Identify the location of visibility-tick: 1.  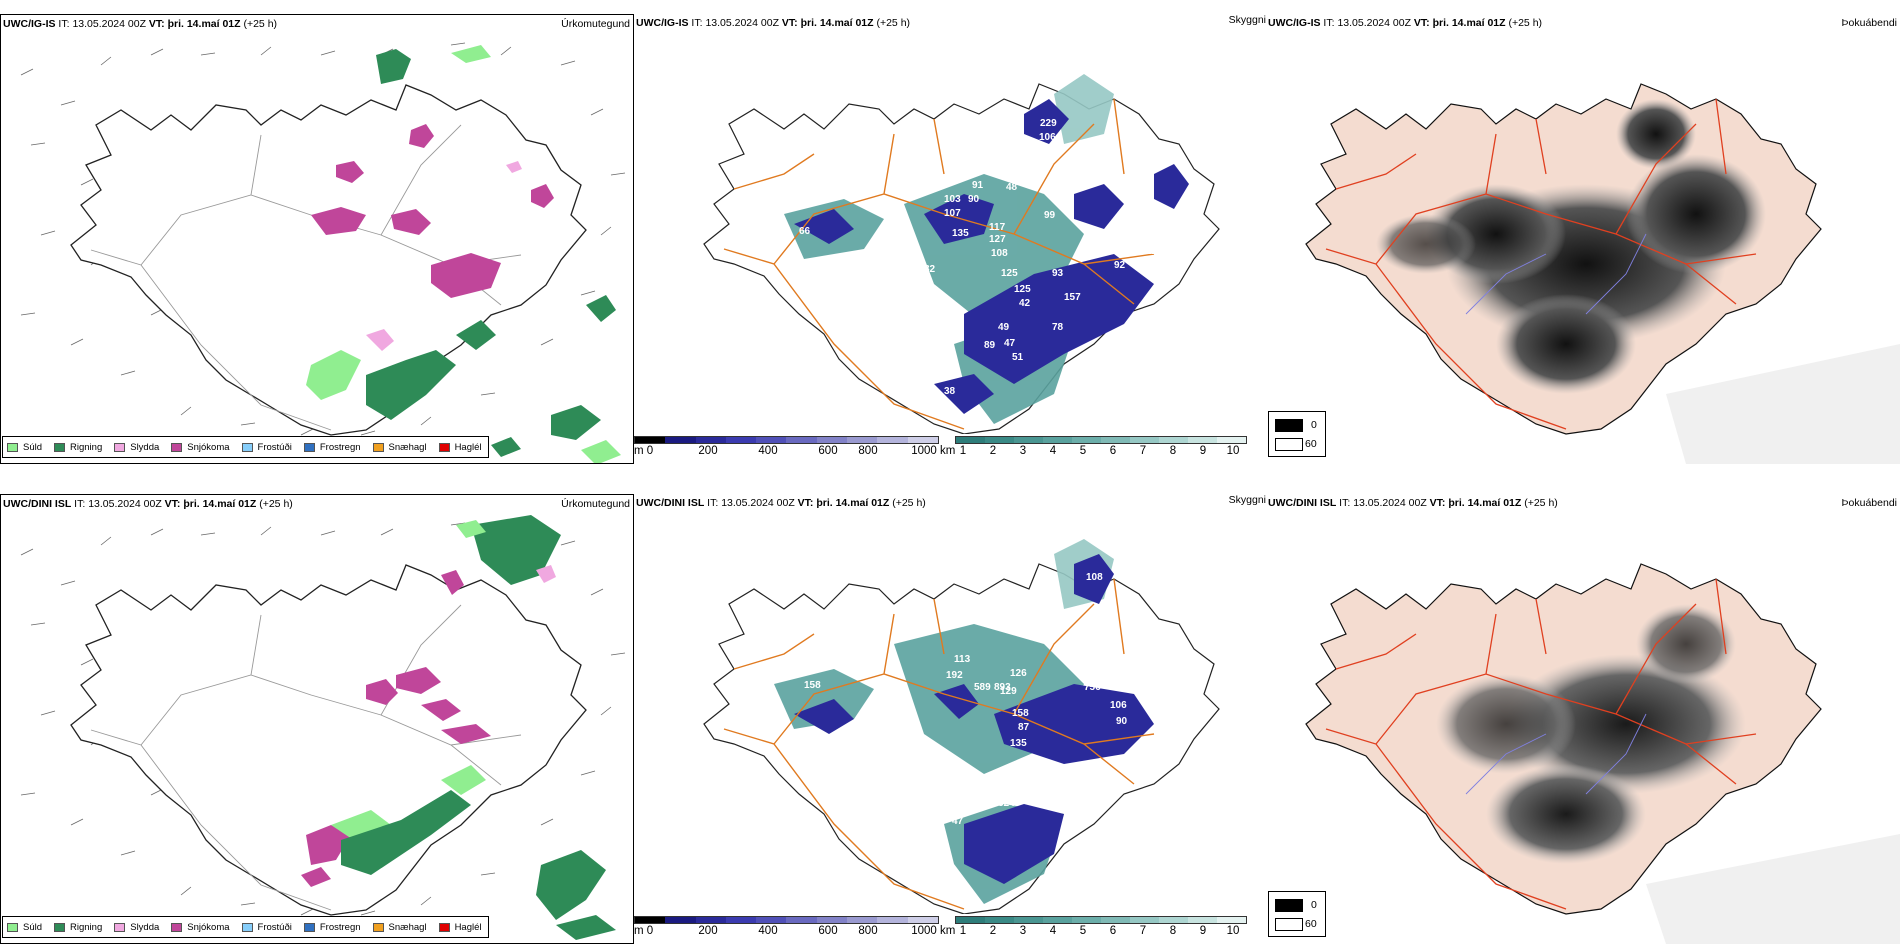
(963, 451).